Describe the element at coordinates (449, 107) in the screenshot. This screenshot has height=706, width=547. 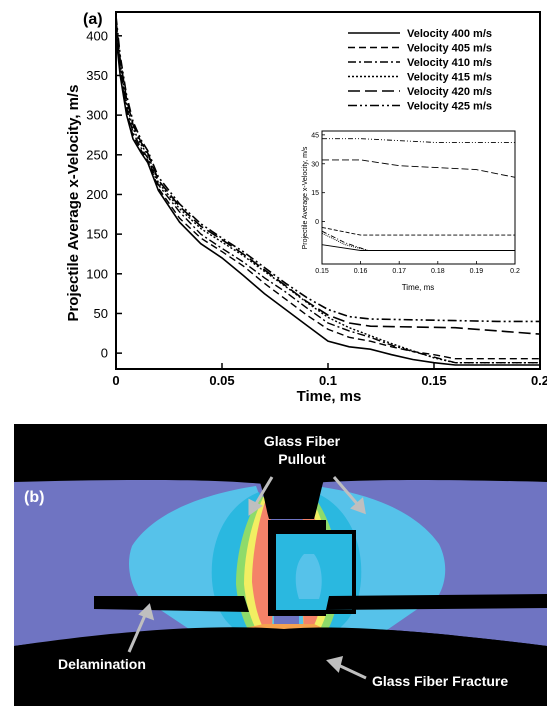
I see `legend-label: Velocity 425 m/s` at that location.